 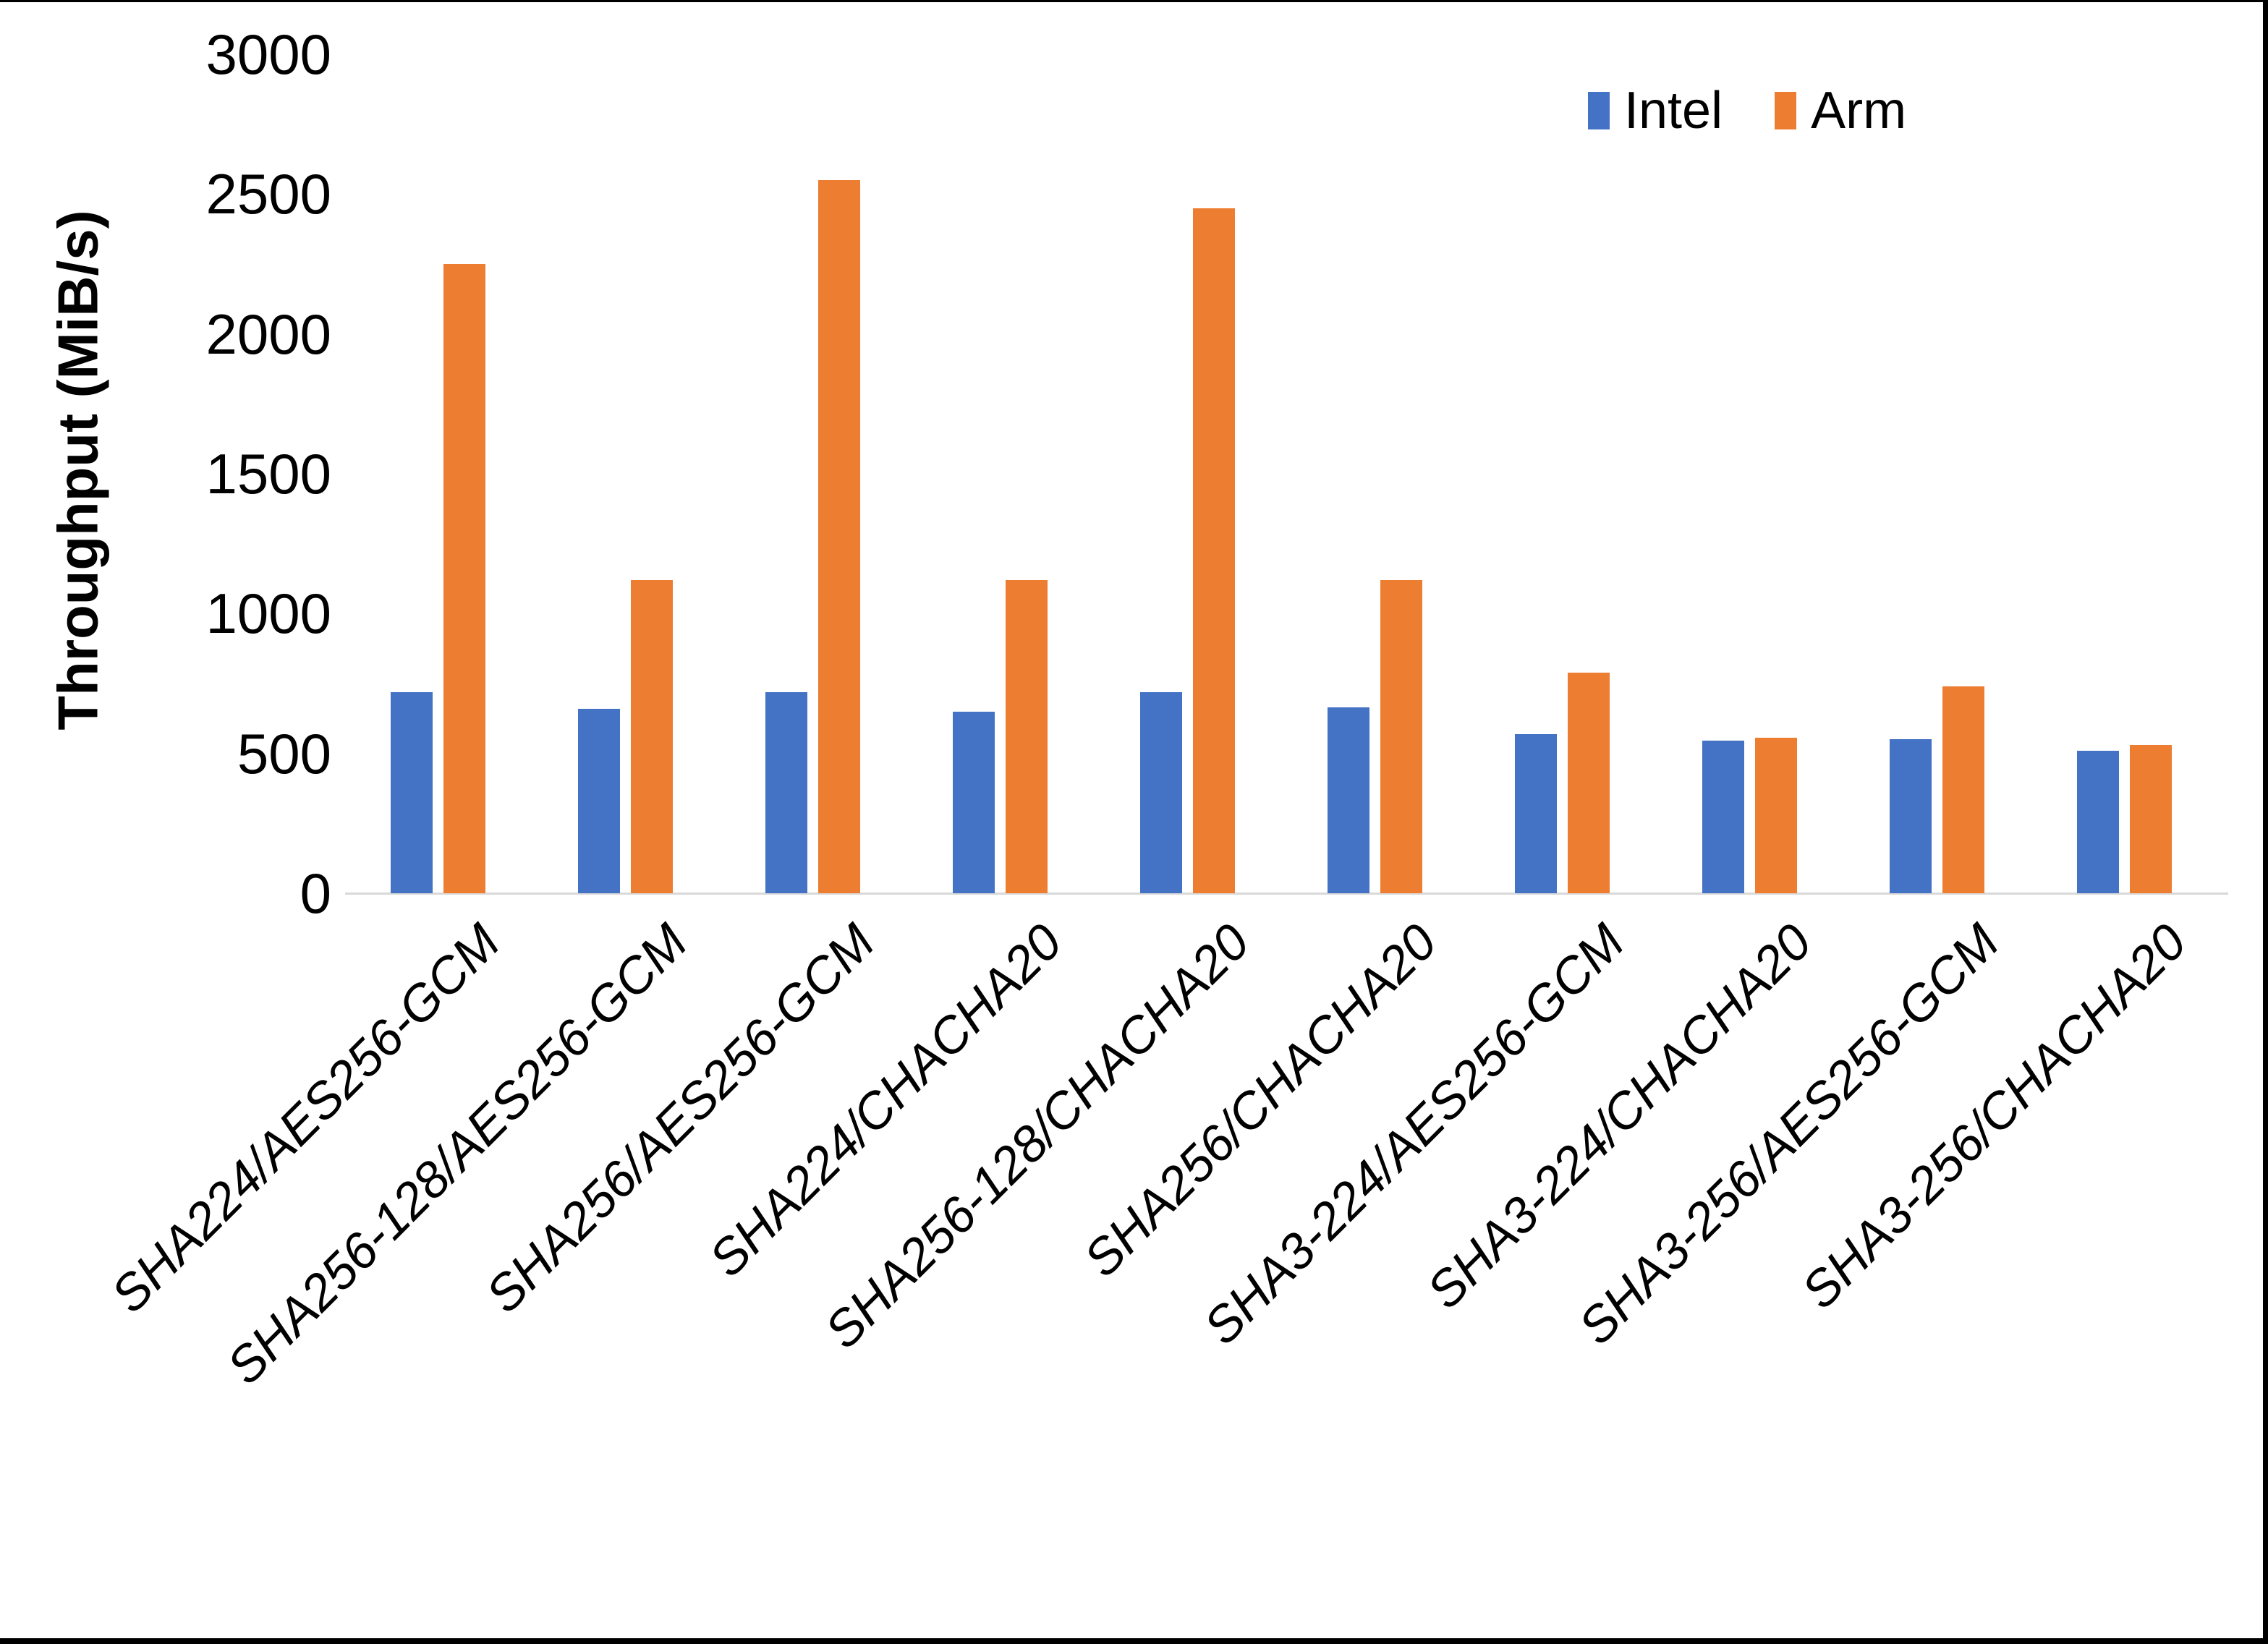 I want to click on y-axis-tick-label: 3000, so click(x=268, y=54).